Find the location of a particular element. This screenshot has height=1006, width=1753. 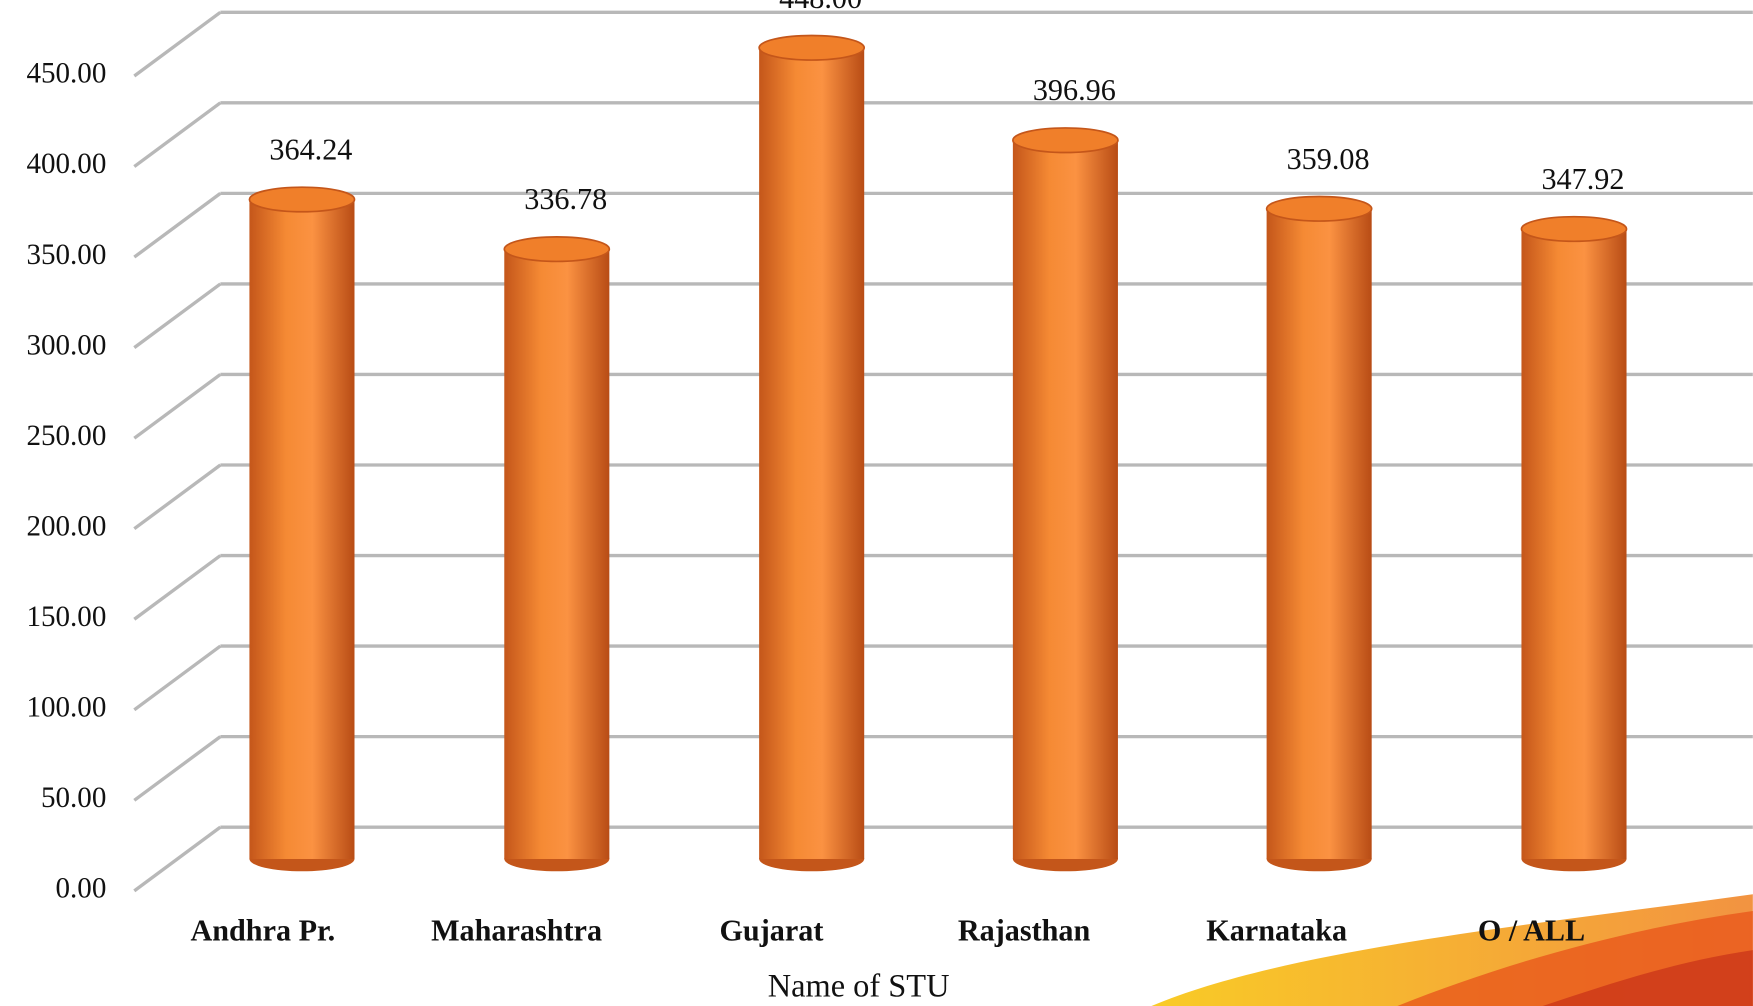

x-tick-label: Andhra Pr. is located at coordinates (262, 930).